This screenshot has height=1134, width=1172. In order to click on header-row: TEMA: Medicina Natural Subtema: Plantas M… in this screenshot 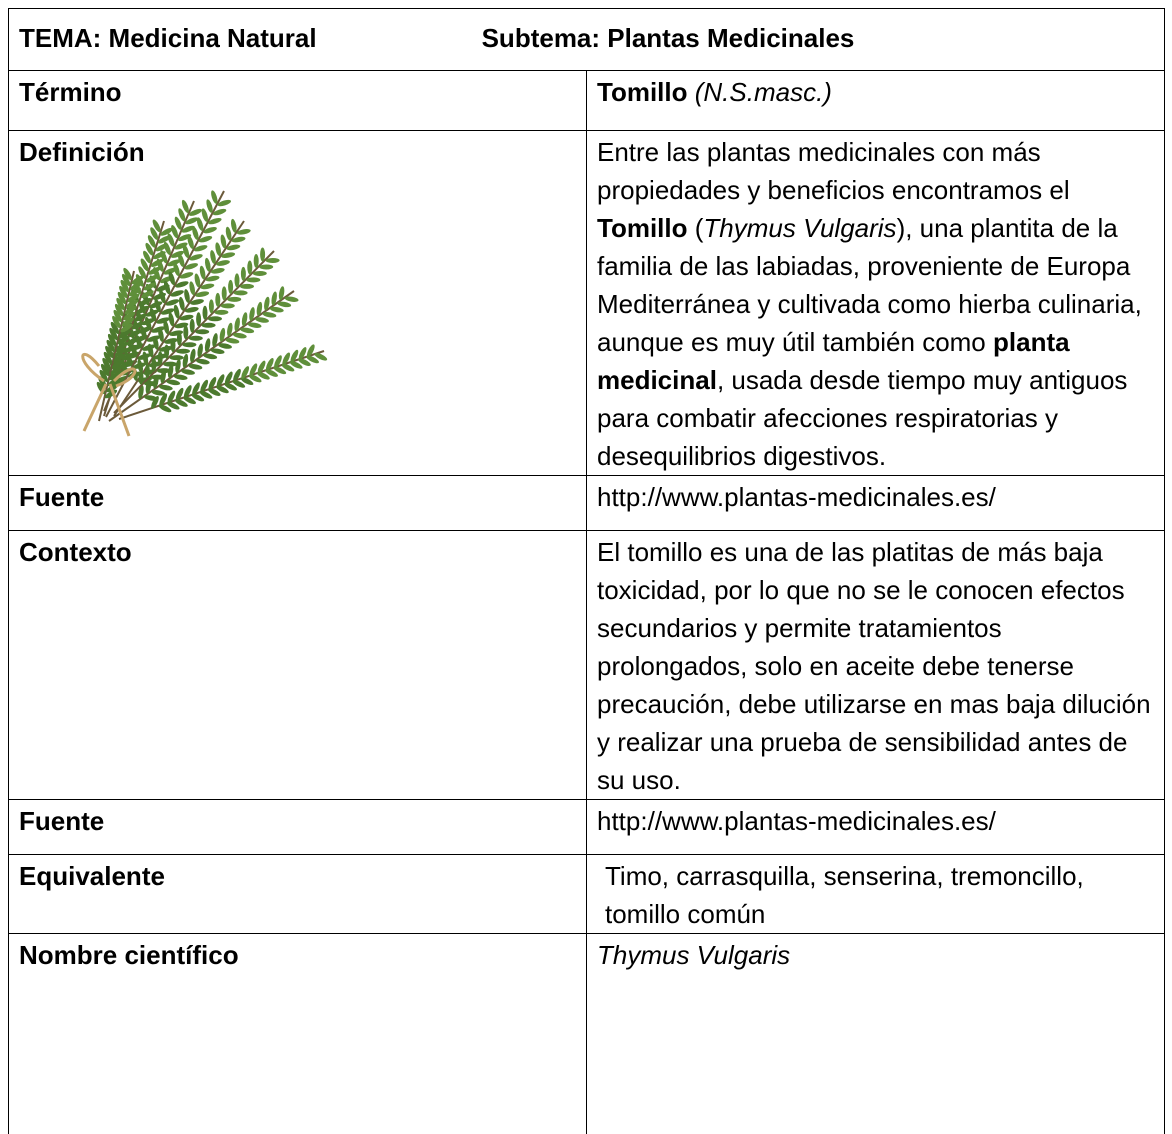, I will do `click(586, 39)`.